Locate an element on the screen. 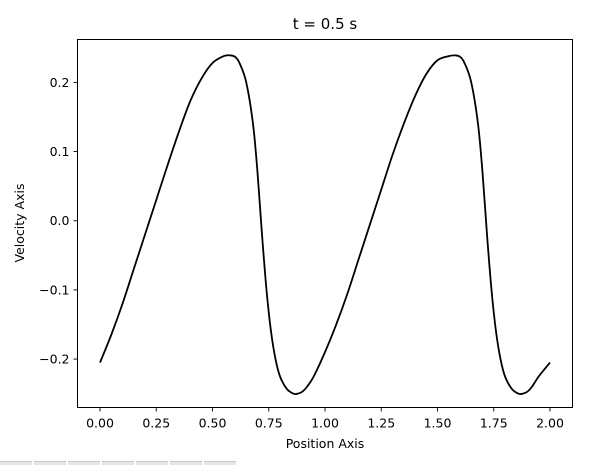 Image resolution: width=605 pixels, height=465 pixels. chart-title: t = 0.5 s is located at coordinates (325, 24).